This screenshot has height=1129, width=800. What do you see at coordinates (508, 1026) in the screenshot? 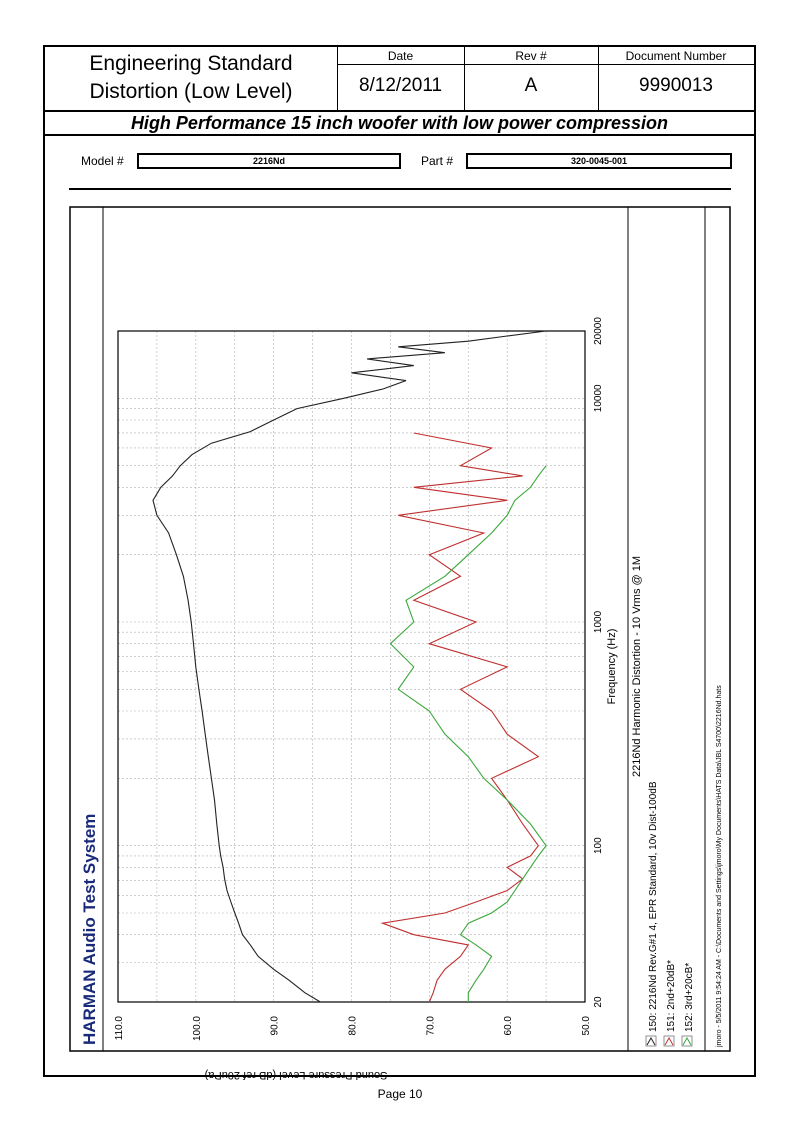
I see `y-tick-label: 60.0` at bounding box center [508, 1026].